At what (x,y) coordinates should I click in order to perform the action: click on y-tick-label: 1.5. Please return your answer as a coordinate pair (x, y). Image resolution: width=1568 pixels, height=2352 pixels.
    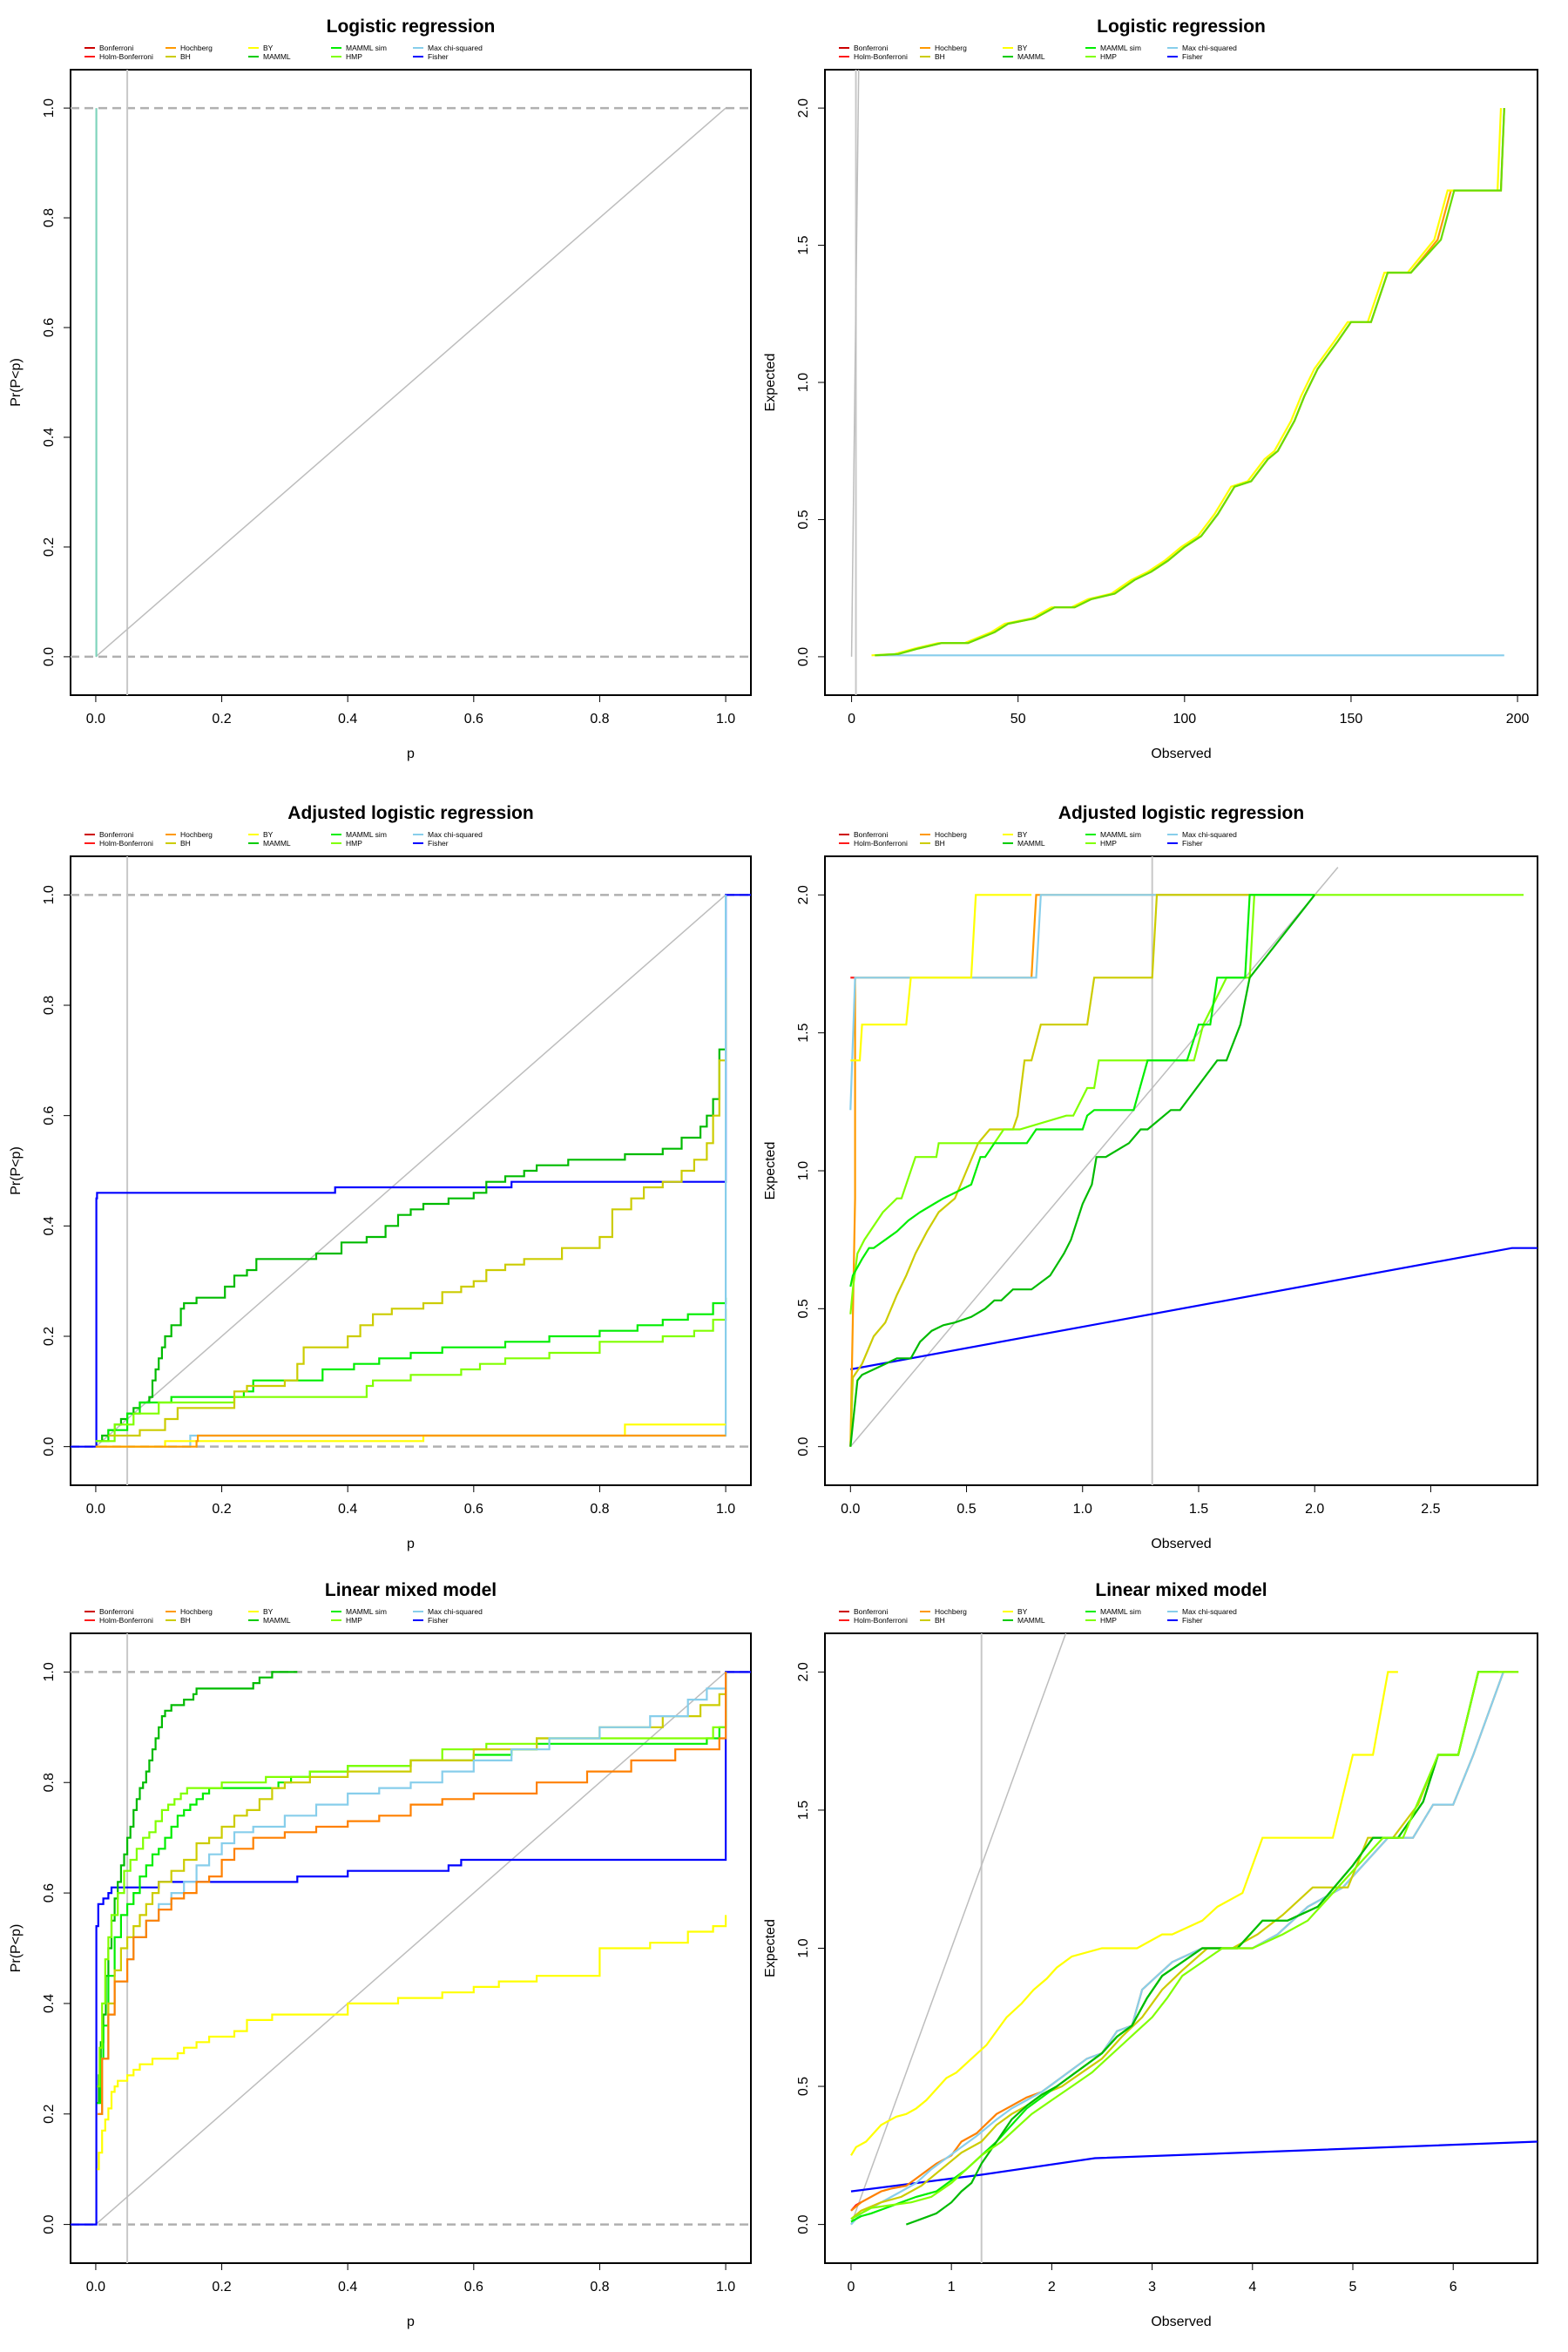
    Looking at the image, I should click on (803, 1032).